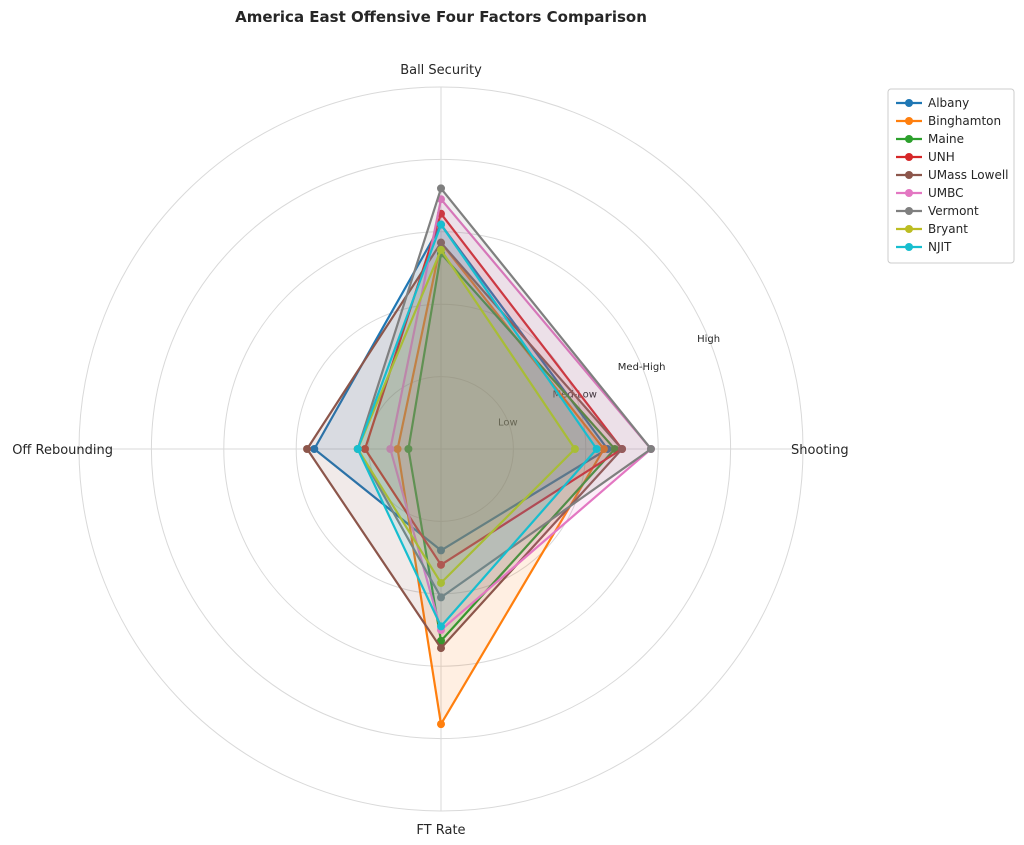 The height and width of the screenshot is (845, 1024). I want to click on axis-label: Off Rebounding, so click(62, 450).